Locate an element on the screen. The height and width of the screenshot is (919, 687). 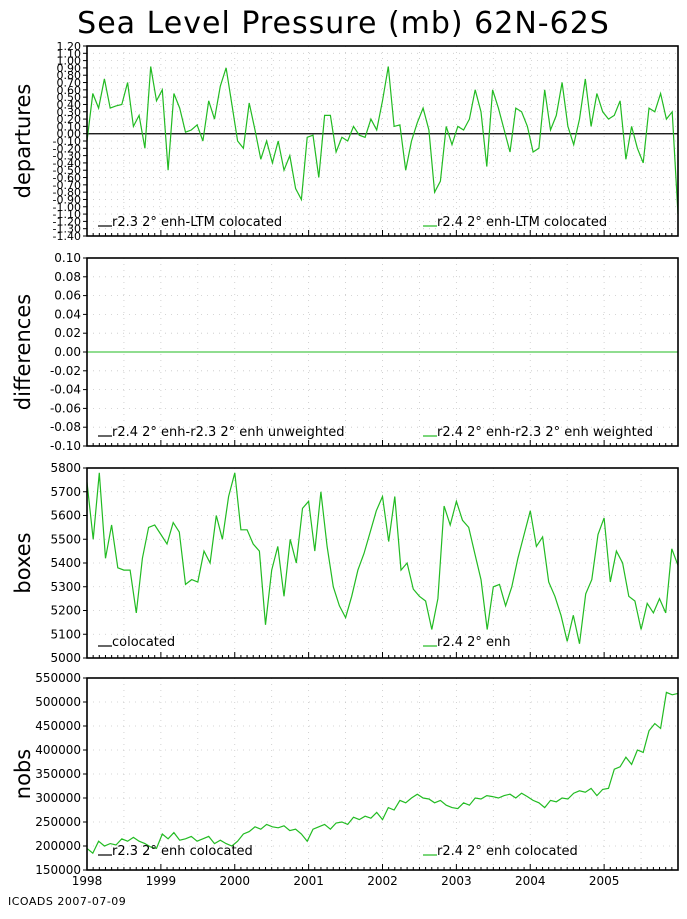
y-tick-label: -0.20 is located at coordinates (67, 148).